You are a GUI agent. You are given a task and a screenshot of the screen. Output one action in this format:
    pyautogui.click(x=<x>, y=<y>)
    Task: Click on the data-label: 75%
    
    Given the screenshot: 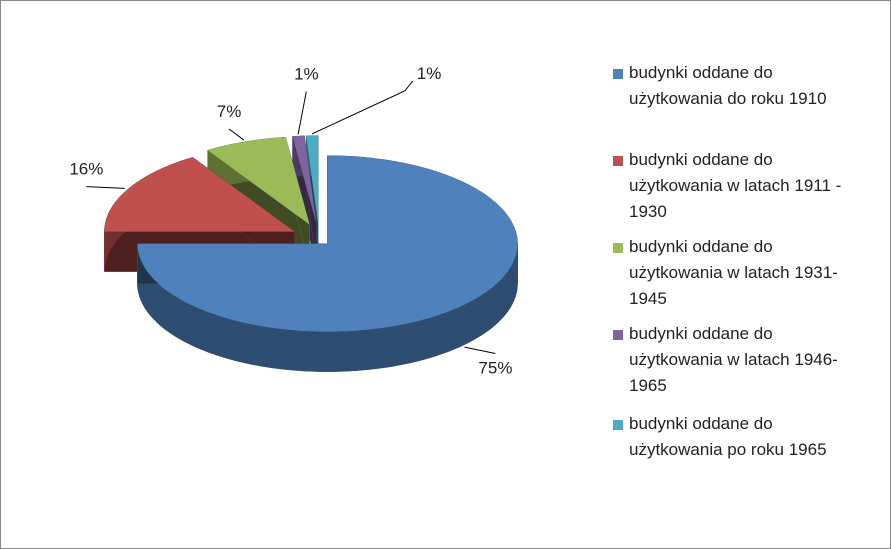 What is the action you would take?
    pyautogui.click(x=495, y=367)
    